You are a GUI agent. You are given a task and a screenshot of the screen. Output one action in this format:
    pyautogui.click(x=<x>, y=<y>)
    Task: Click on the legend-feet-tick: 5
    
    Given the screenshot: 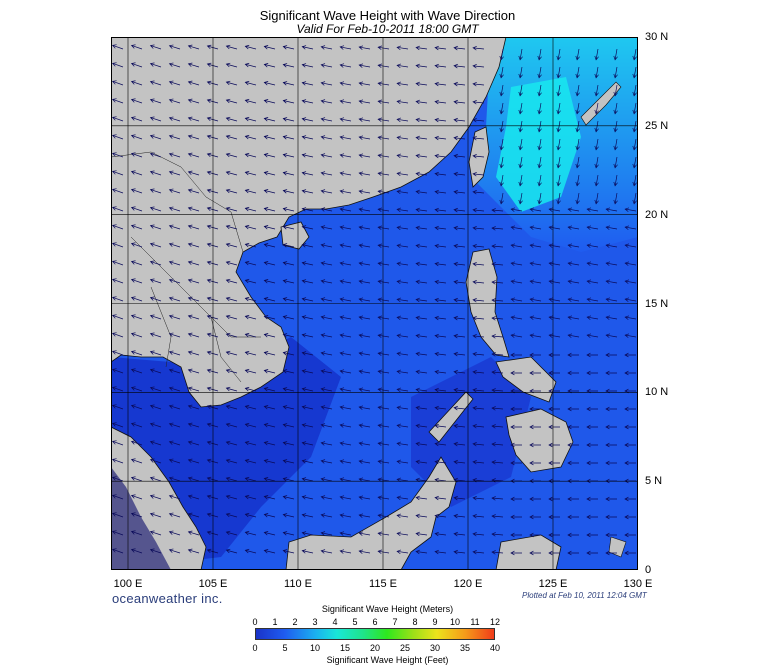 What is the action you would take?
    pyautogui.click(x=285, y=648)
    